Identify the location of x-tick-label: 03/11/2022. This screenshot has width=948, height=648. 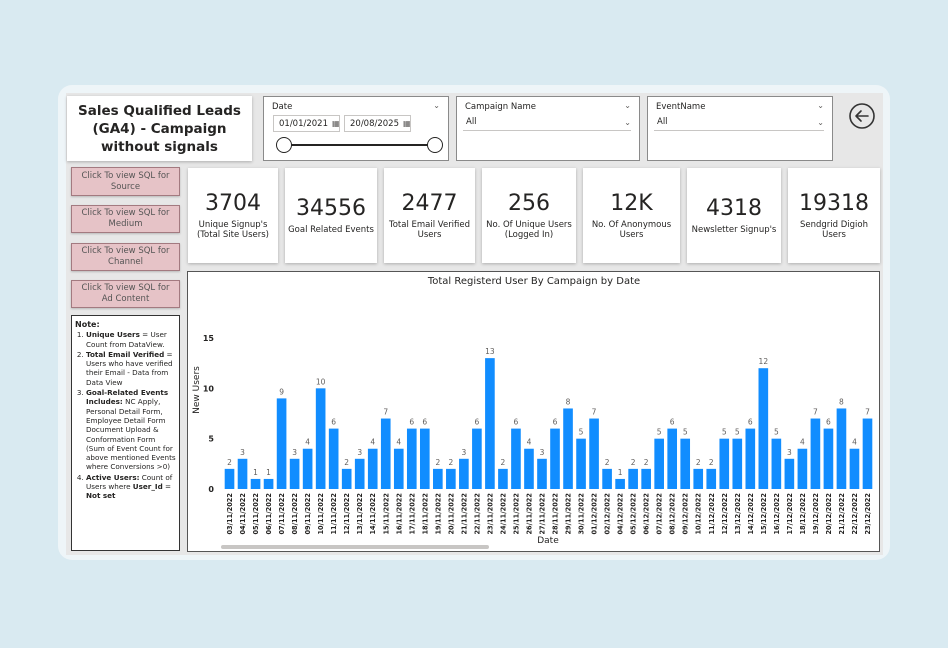
(230, 514).